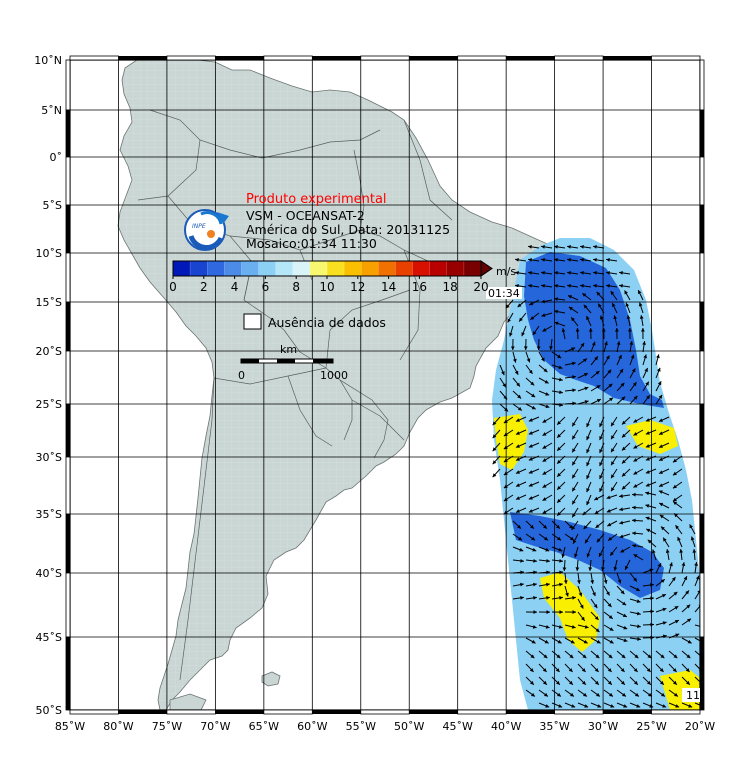 Image resolution: width=741 pixels, height=781 pixels. I want to click on colorbar-tick-label: 12, so click(357, 287).